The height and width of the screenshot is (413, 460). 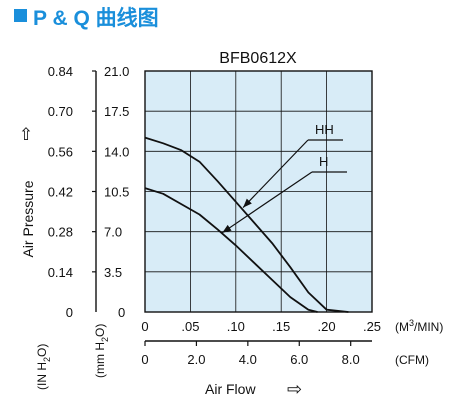 I want to click on x-tick-label: .25, so click(x=372, y=326).